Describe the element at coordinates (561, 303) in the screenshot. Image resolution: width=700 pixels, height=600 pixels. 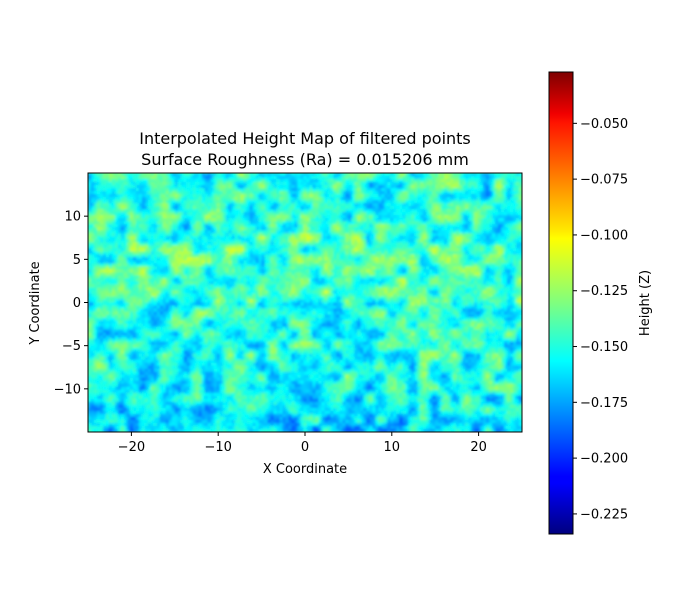
I see `colorbar` at that location.